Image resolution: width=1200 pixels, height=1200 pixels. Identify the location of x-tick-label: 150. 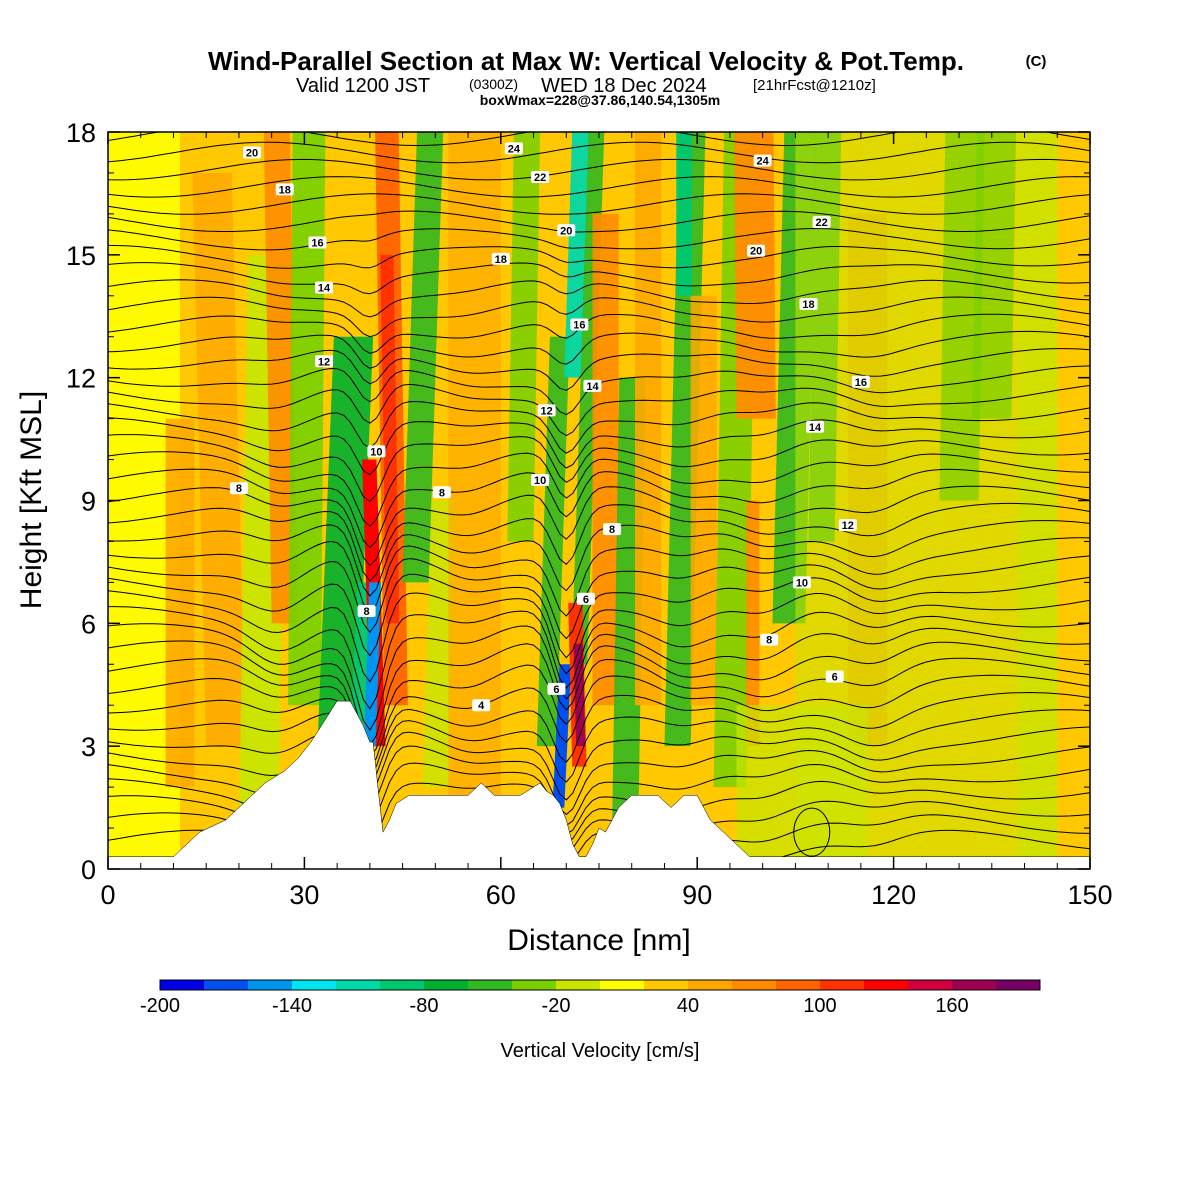
(1089, 895).